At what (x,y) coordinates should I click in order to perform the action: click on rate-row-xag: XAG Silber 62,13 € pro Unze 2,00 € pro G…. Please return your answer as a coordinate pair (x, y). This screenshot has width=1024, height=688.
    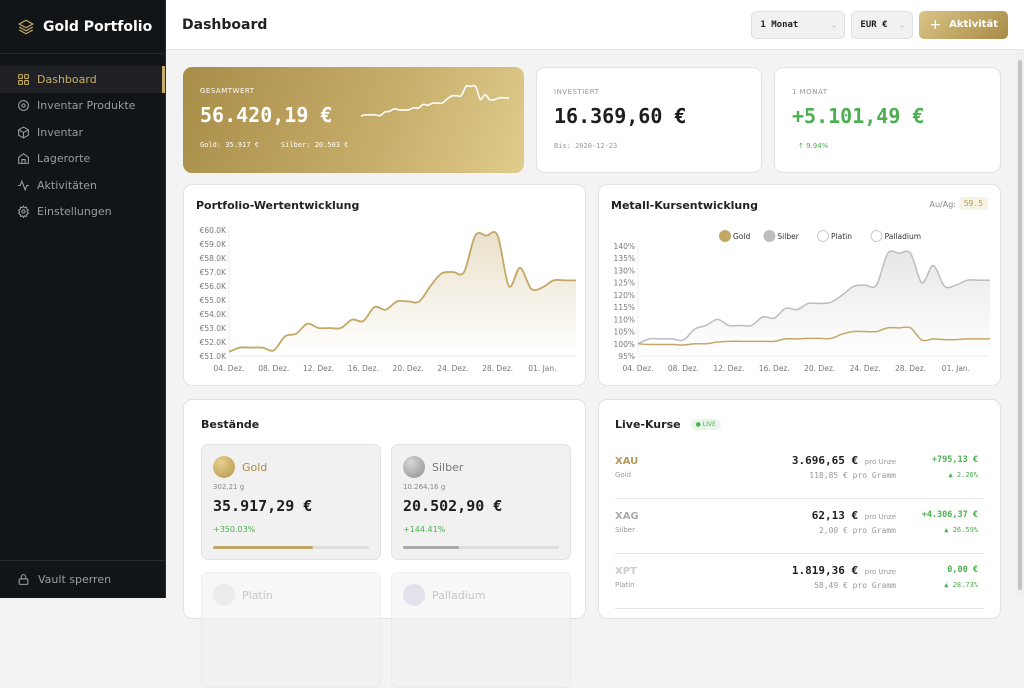
    Looking at the image, I should click on (799, 529).